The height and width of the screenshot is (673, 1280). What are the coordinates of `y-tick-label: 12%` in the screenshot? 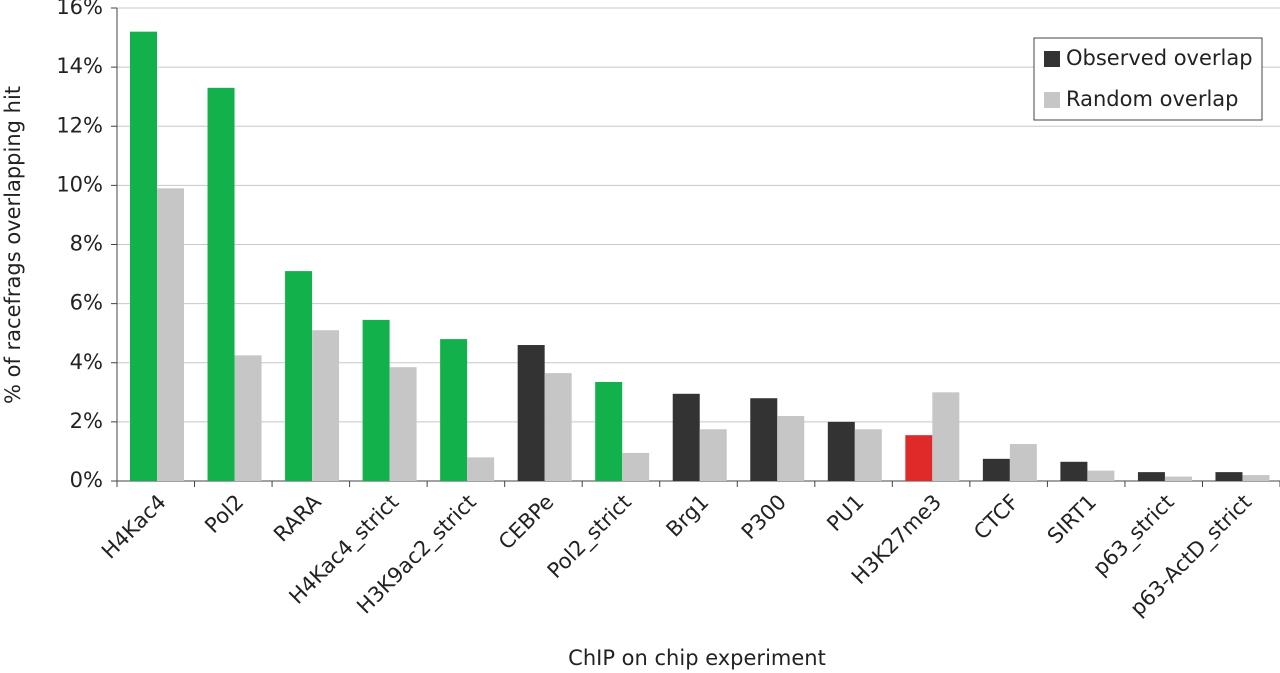 It's located at (79, 125).